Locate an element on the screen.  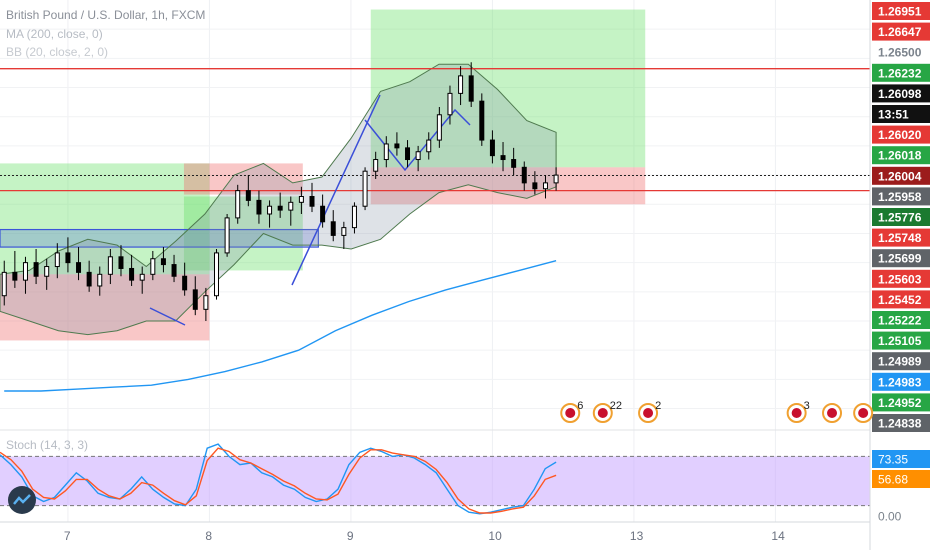
price-label: 1.24952 is located at coordinates (900, 403).